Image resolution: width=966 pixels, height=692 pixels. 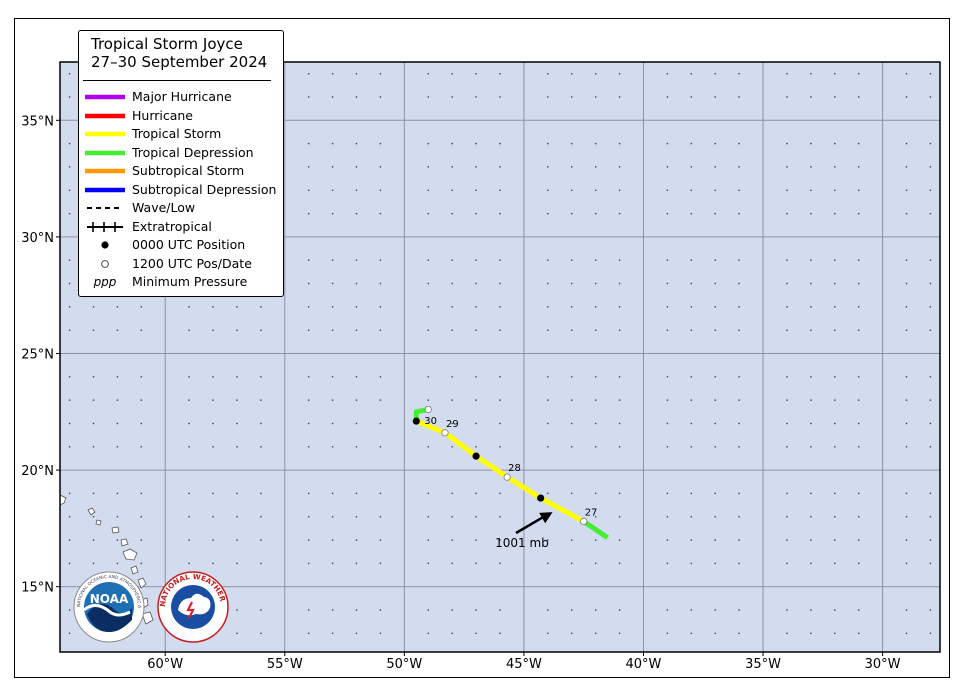 I want to click on noaa-wordmark: NOAA, so click(x=109, y=599).